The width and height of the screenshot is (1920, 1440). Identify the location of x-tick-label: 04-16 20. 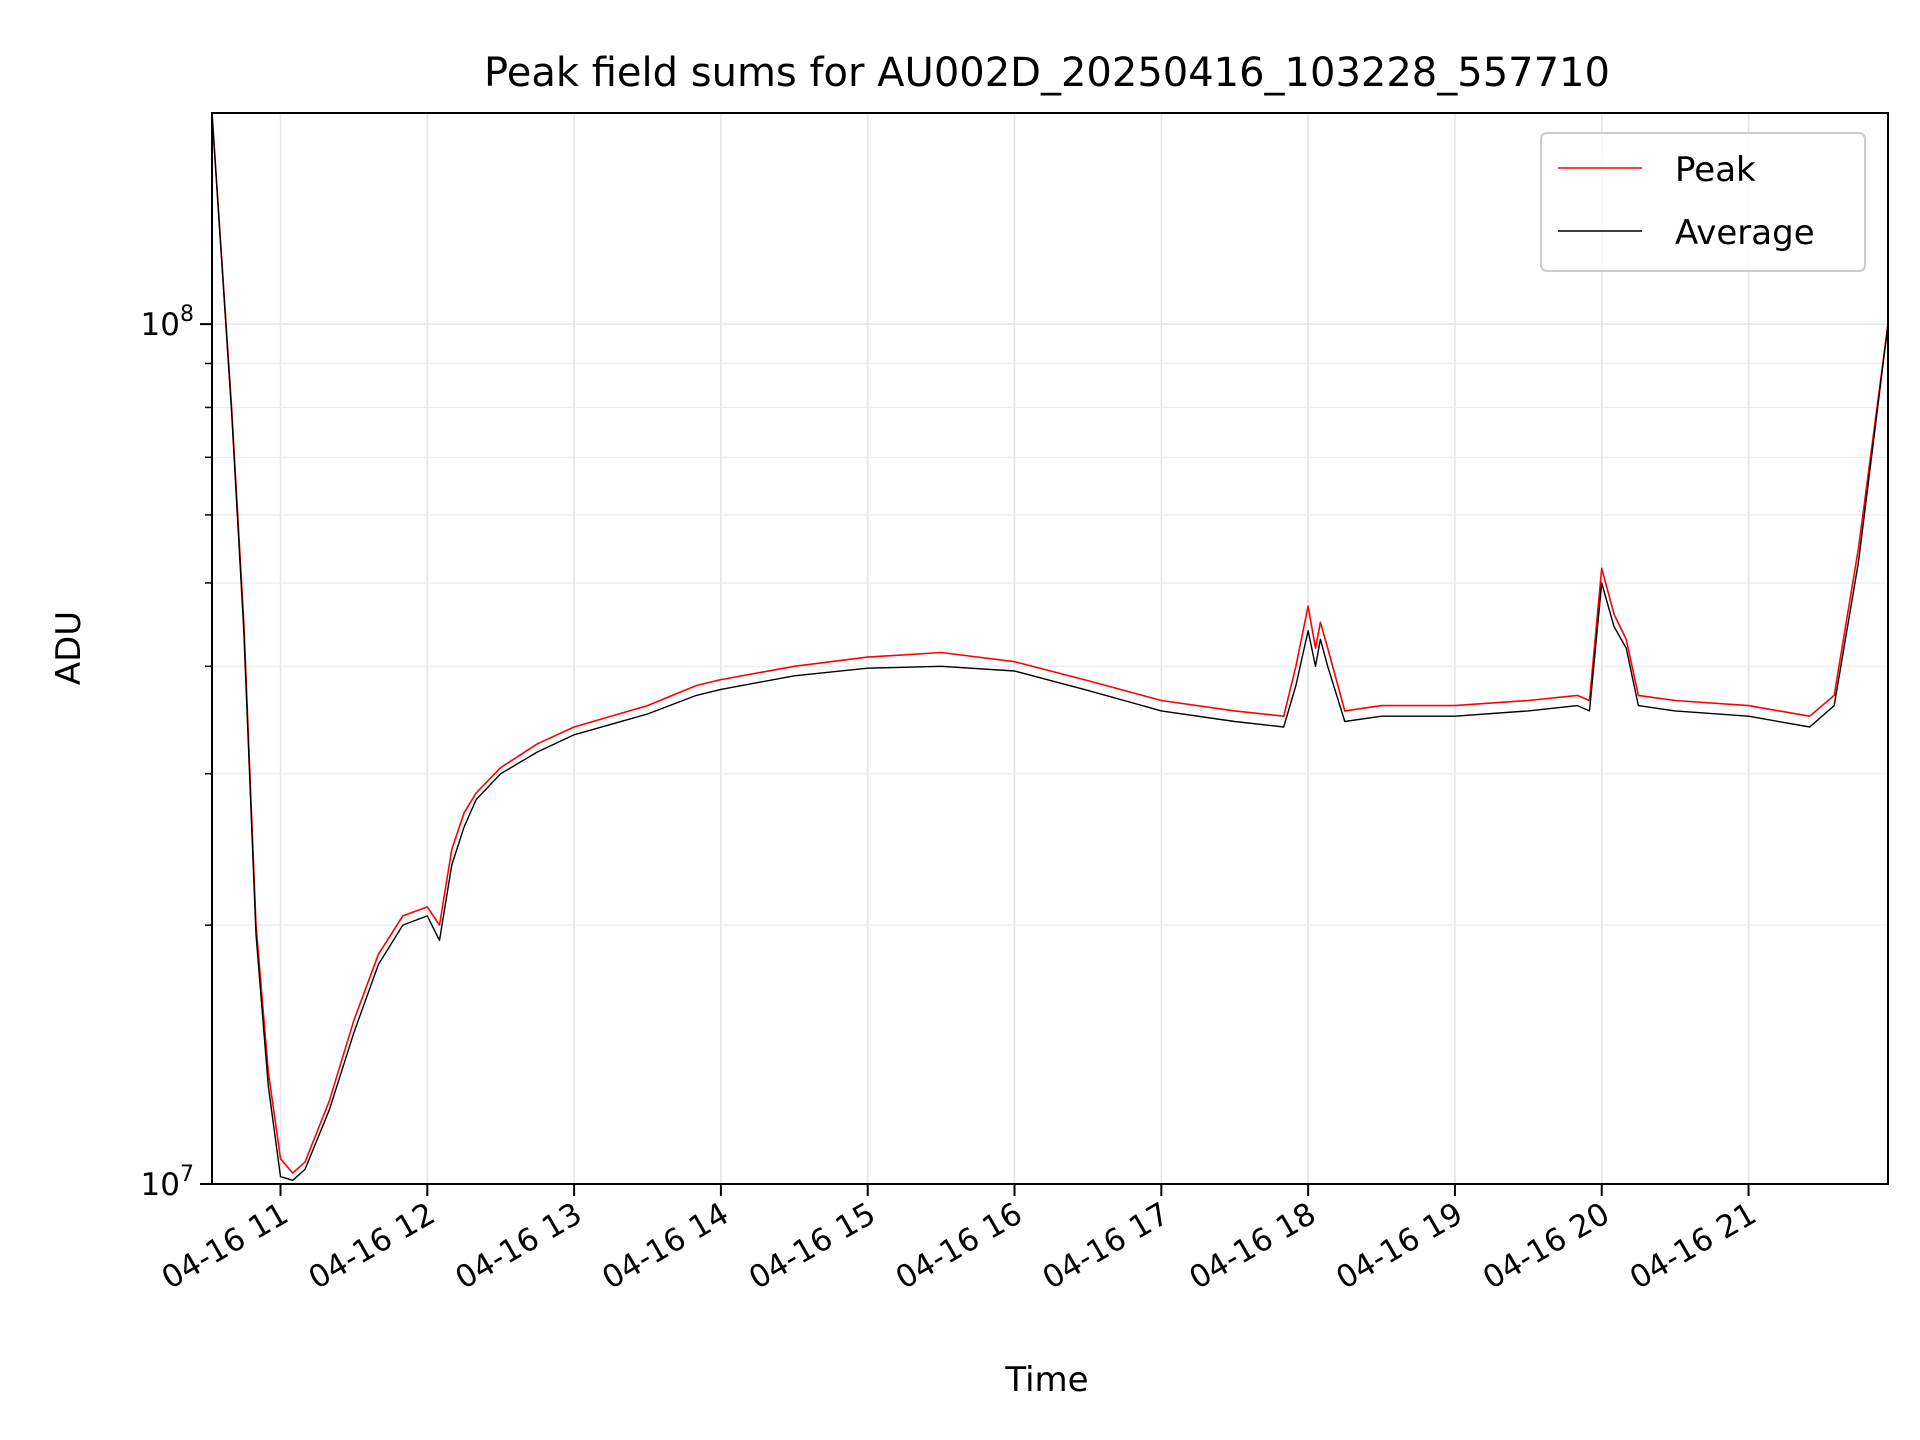
(1546, 1246).